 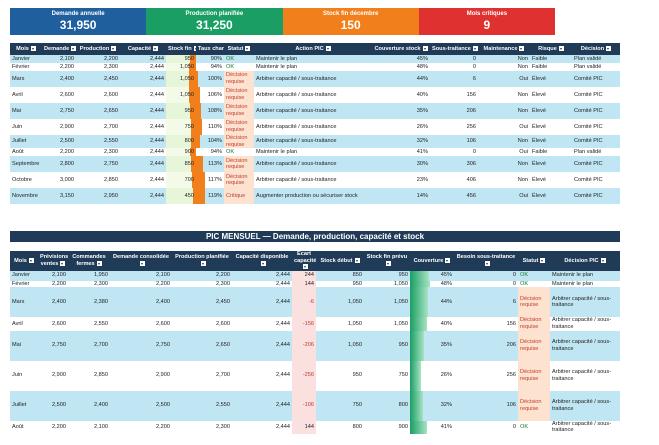 I want to click on table-cell: 40%, so click(x=401, y=95).